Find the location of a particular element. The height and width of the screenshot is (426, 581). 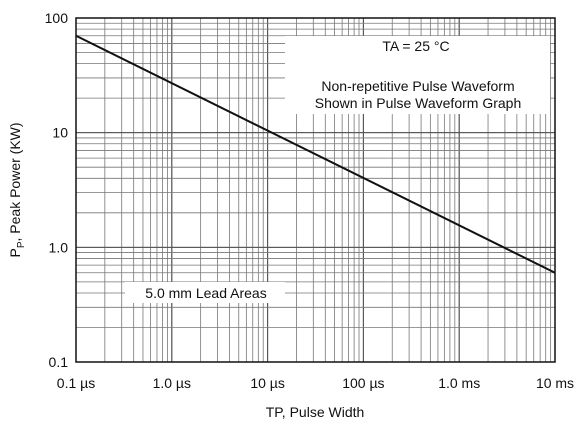

ta-annotation-box is located at coordinates (417, 75).